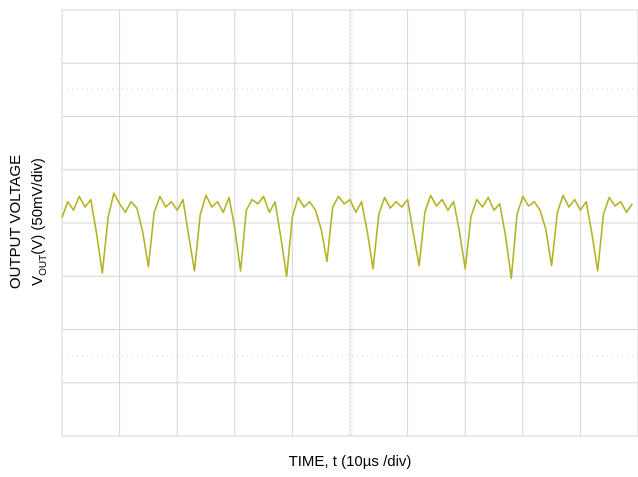 The image size is (638, 477). I want to click on y-axis-label: OUTPUT VOLTAGE, so click(15, 222).